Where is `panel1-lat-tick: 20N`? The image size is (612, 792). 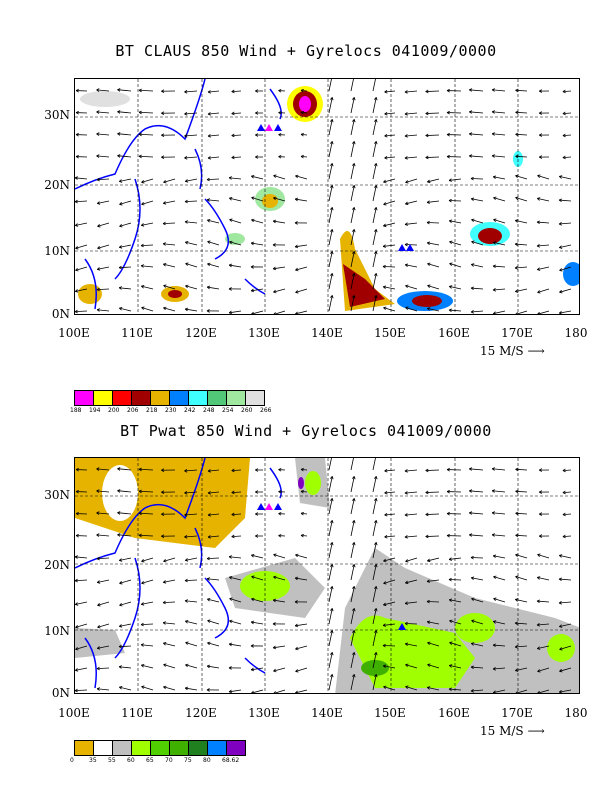 panel1-lat-tick: 20N is located at coordinates (57, 185).